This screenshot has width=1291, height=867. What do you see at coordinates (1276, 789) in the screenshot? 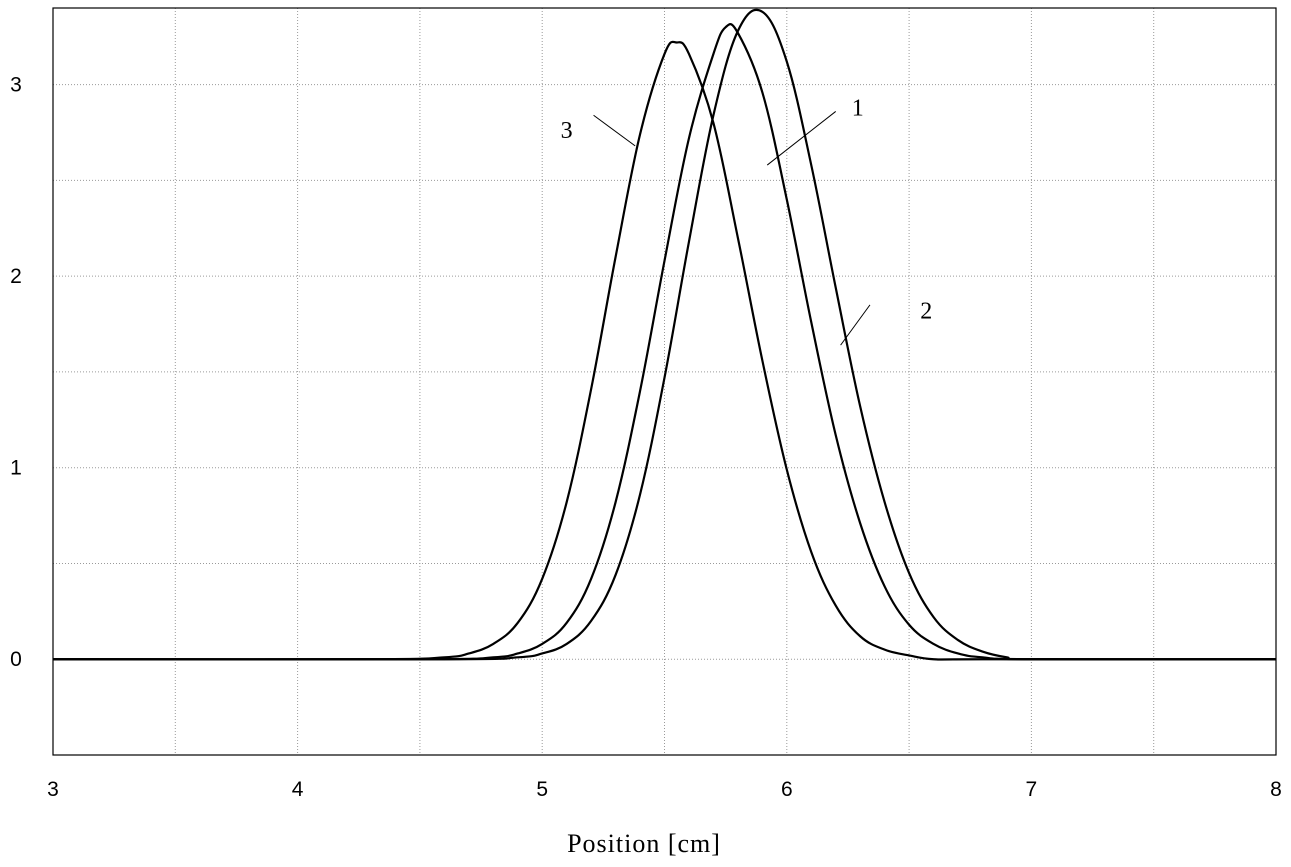
I see `x-tick-label: 8` at bounding box center [1276, 789].